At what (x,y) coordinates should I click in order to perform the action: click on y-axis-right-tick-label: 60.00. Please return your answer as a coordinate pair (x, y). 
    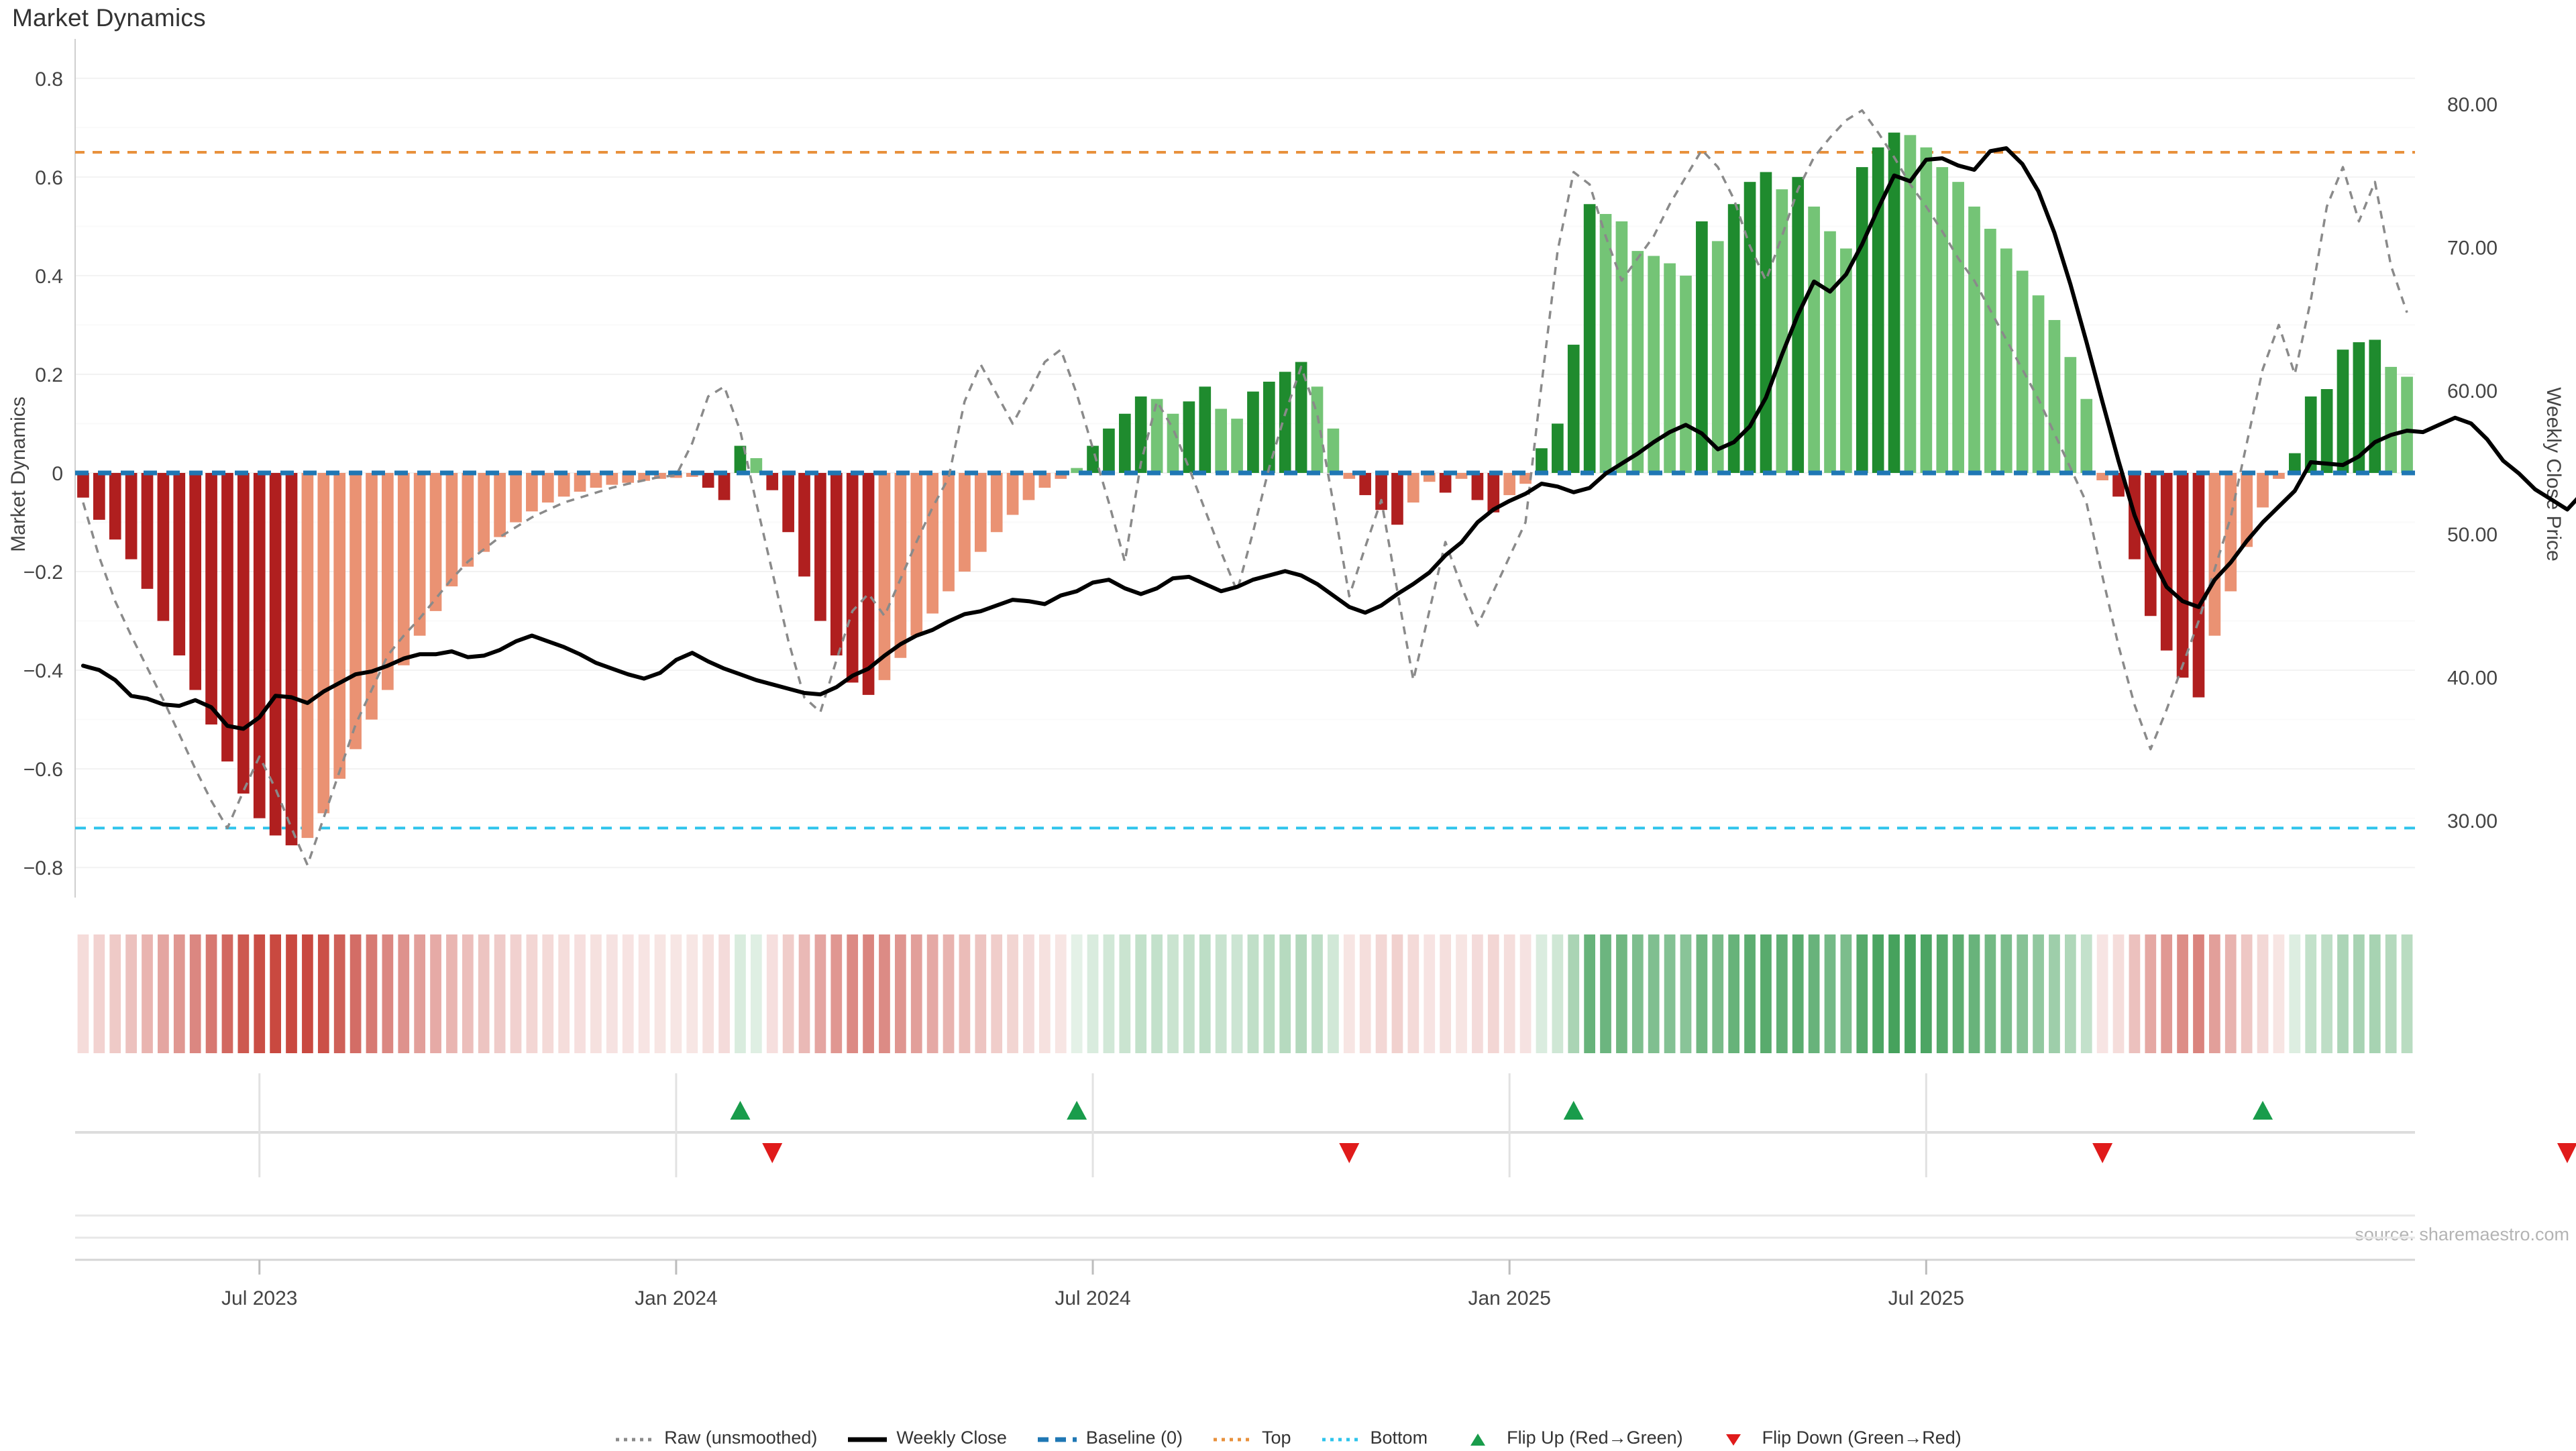
    Looking at the image, I should click on (2472, 391).